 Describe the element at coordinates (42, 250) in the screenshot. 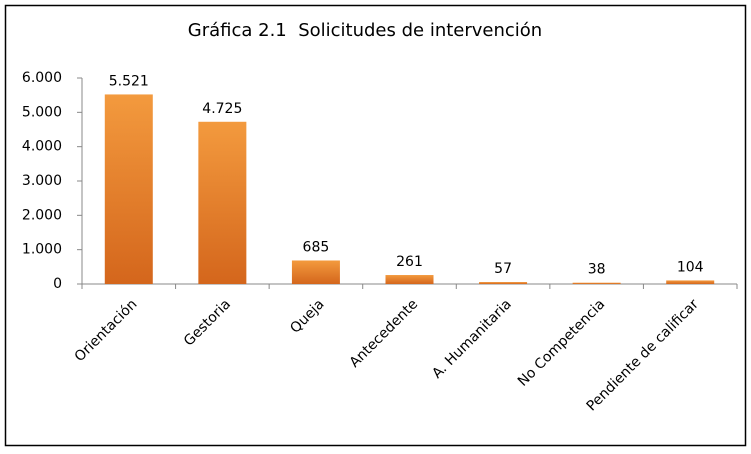

I see `y-tick-label: 1.000` at that location.